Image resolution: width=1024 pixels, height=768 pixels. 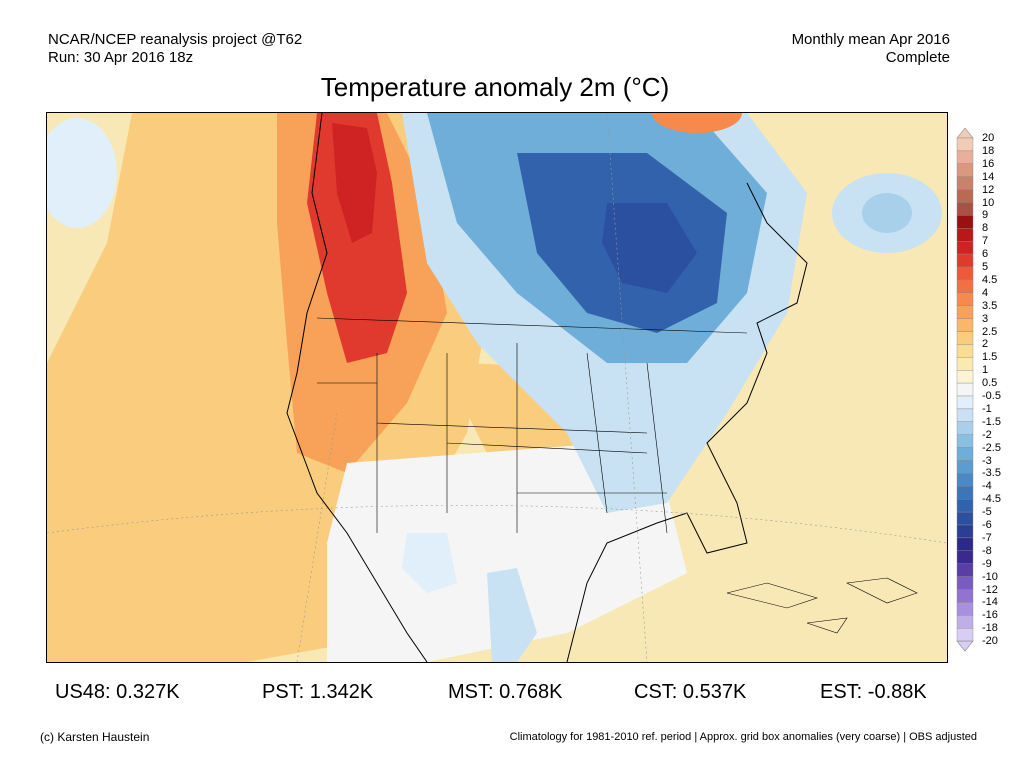 I want to click on colorbar-tick-label: 7, so click(x=985, y=241).